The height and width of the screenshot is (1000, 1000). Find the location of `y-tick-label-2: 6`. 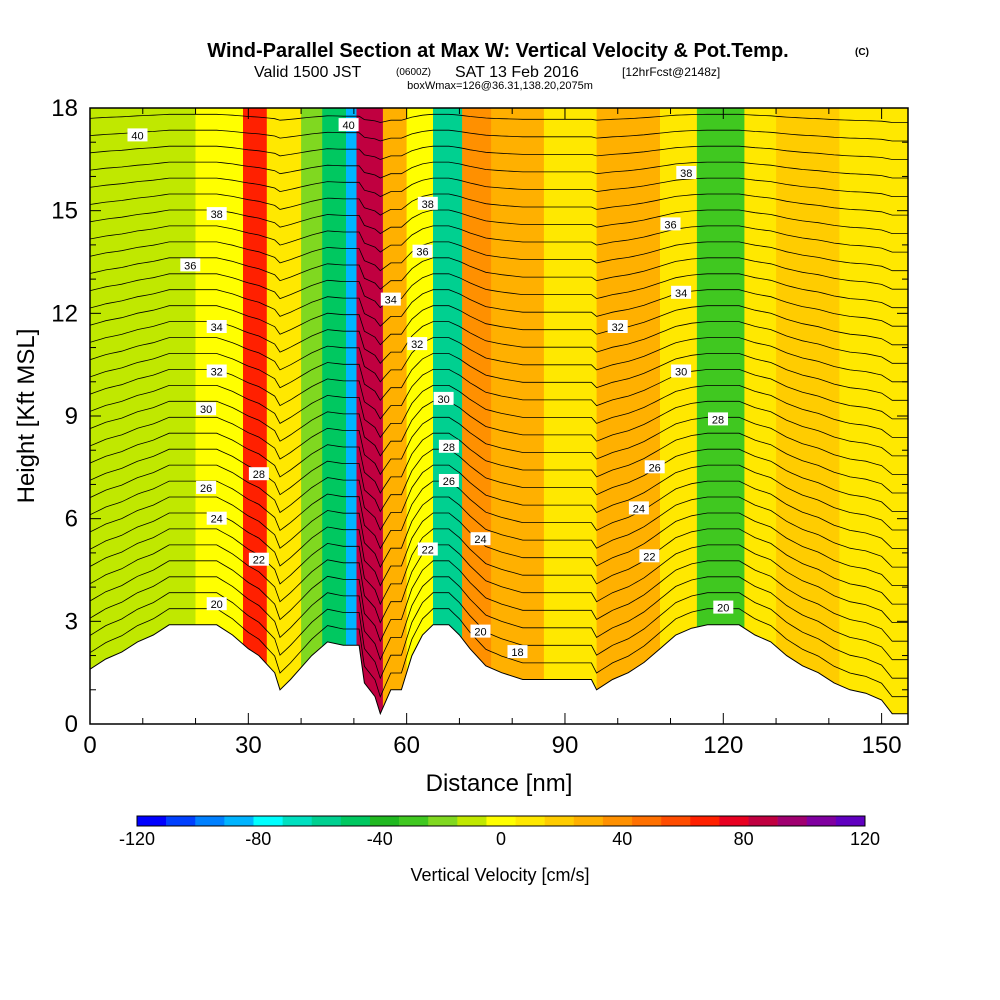

y-tick-label-2: 6 is located at coordinates (71, 519).